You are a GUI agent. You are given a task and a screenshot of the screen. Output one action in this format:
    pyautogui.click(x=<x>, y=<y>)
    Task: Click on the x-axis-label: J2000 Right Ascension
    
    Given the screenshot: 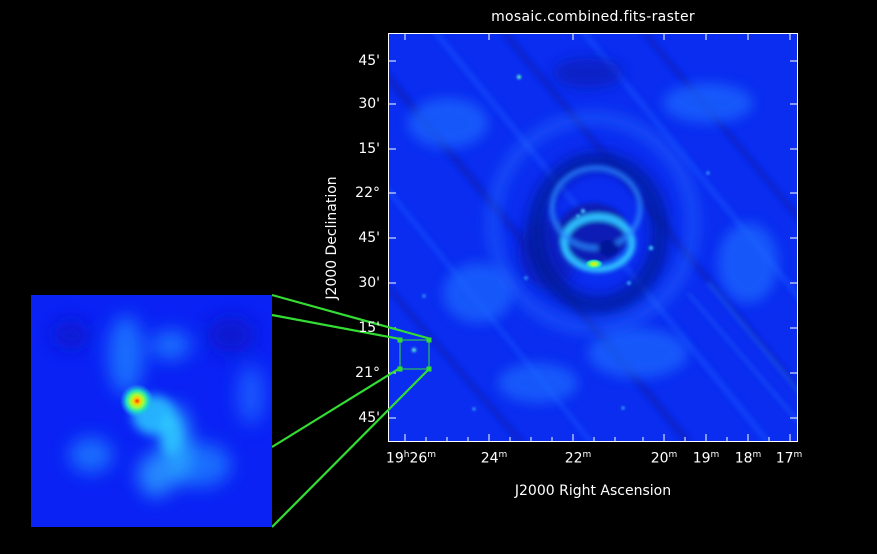 What is the action you would take?
    pyautogui.click(x=593, y=491)
    